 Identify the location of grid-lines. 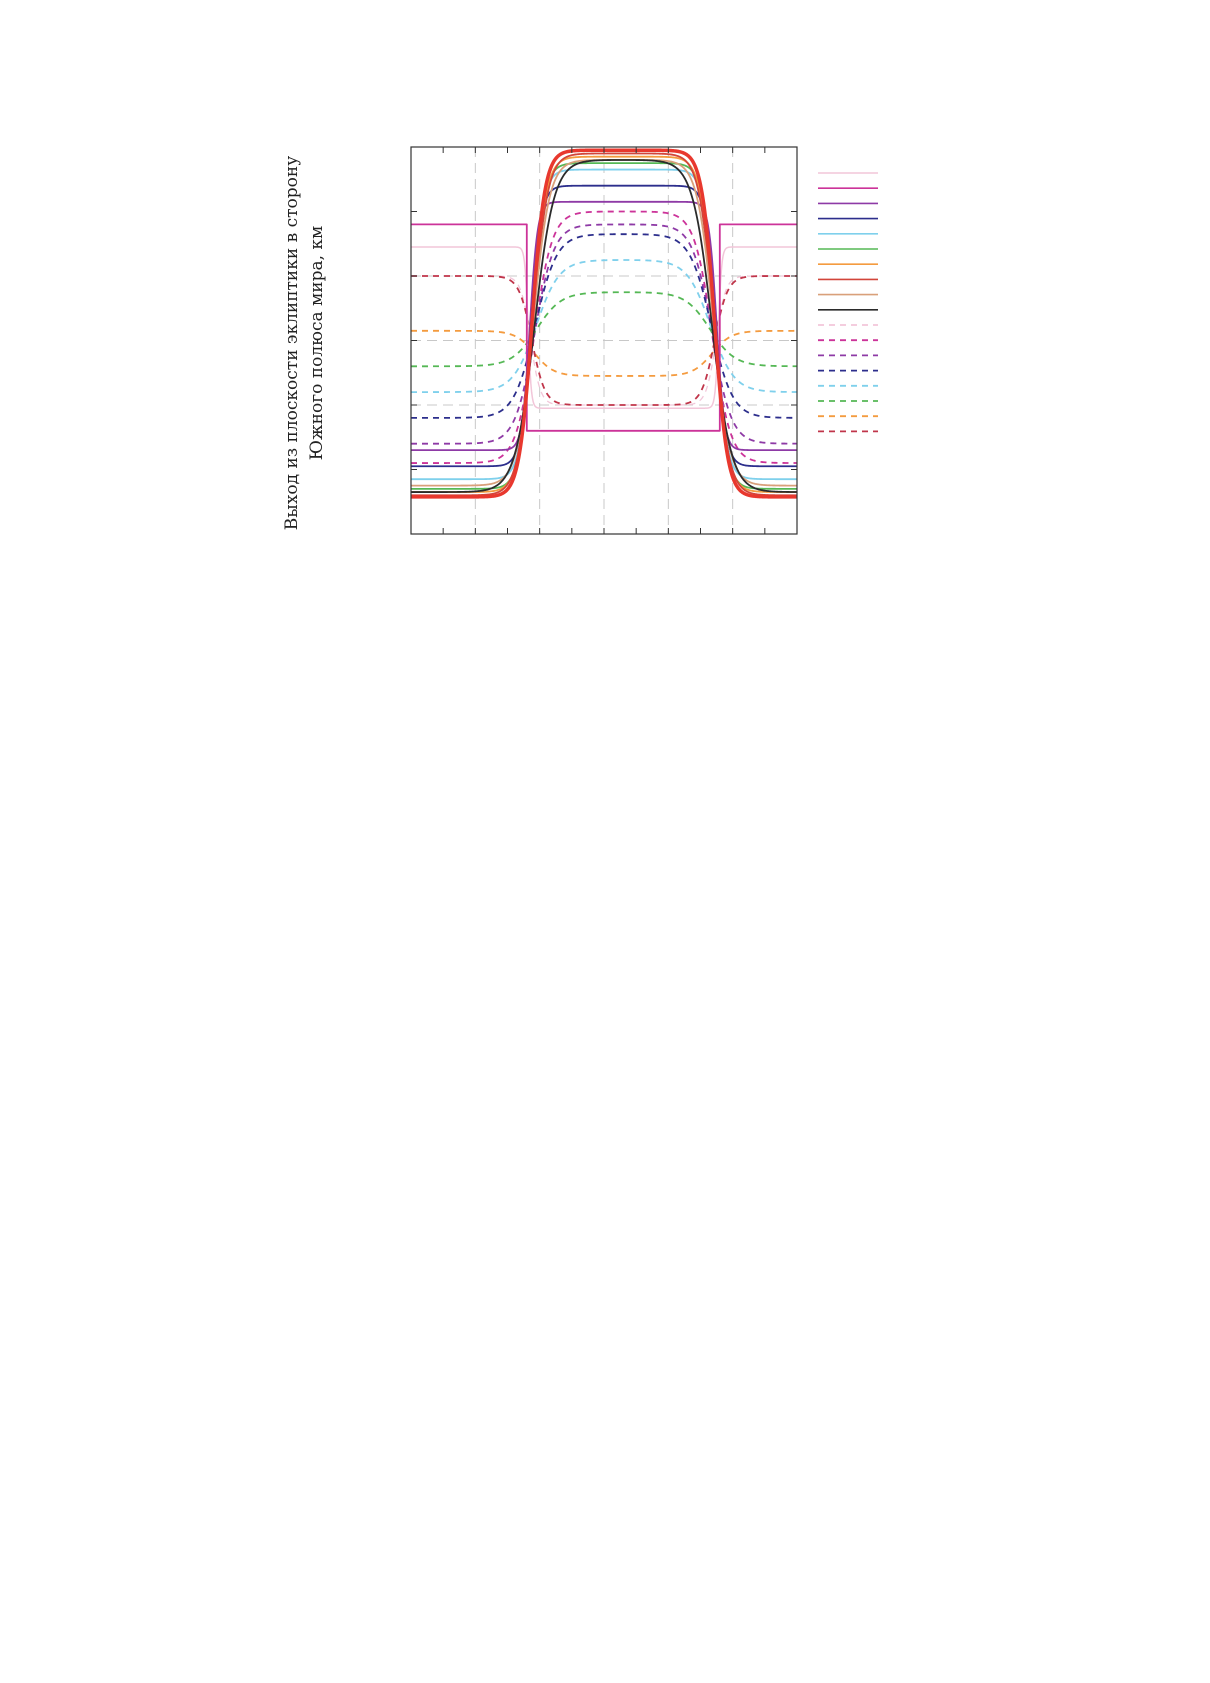
(604, 340).